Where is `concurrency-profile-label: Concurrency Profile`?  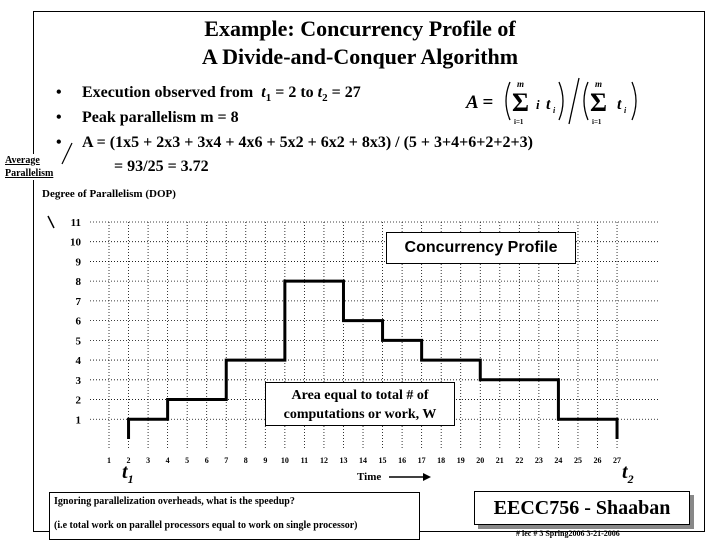
concurrency-profile-label: Concurrency Profile is located at coordinates (481, 248).